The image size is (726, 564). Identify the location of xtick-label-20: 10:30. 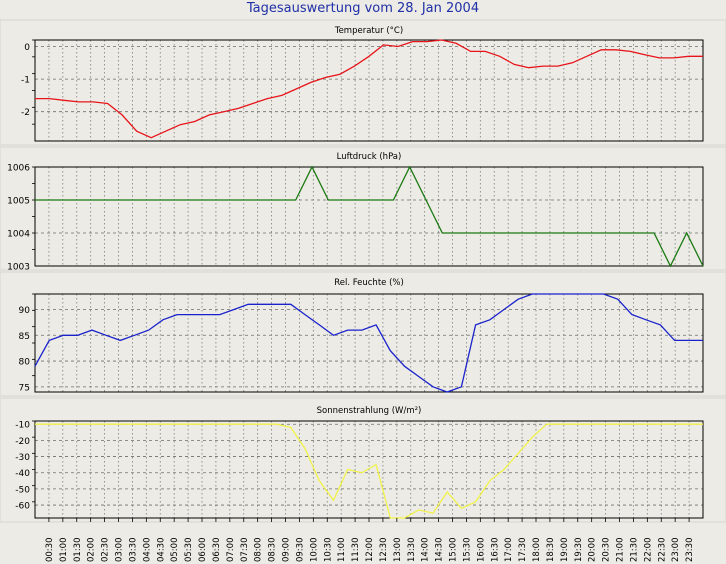
(328, 550).